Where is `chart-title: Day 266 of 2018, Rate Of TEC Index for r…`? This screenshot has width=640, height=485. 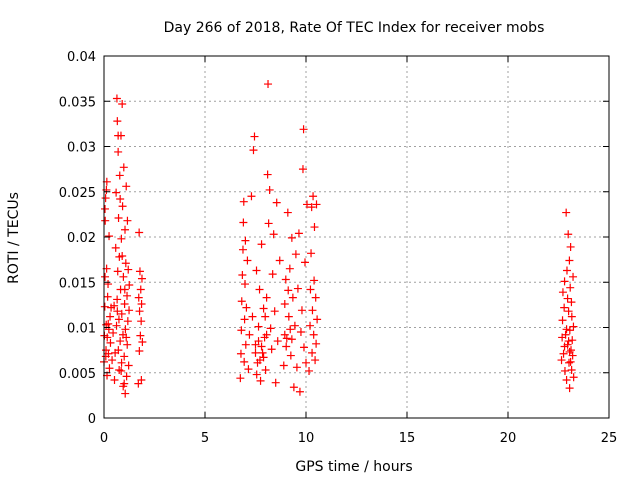
chart-title: Day 266 of 2018, Rate Of TEC Index for r… is located at coordinates (354, 28).